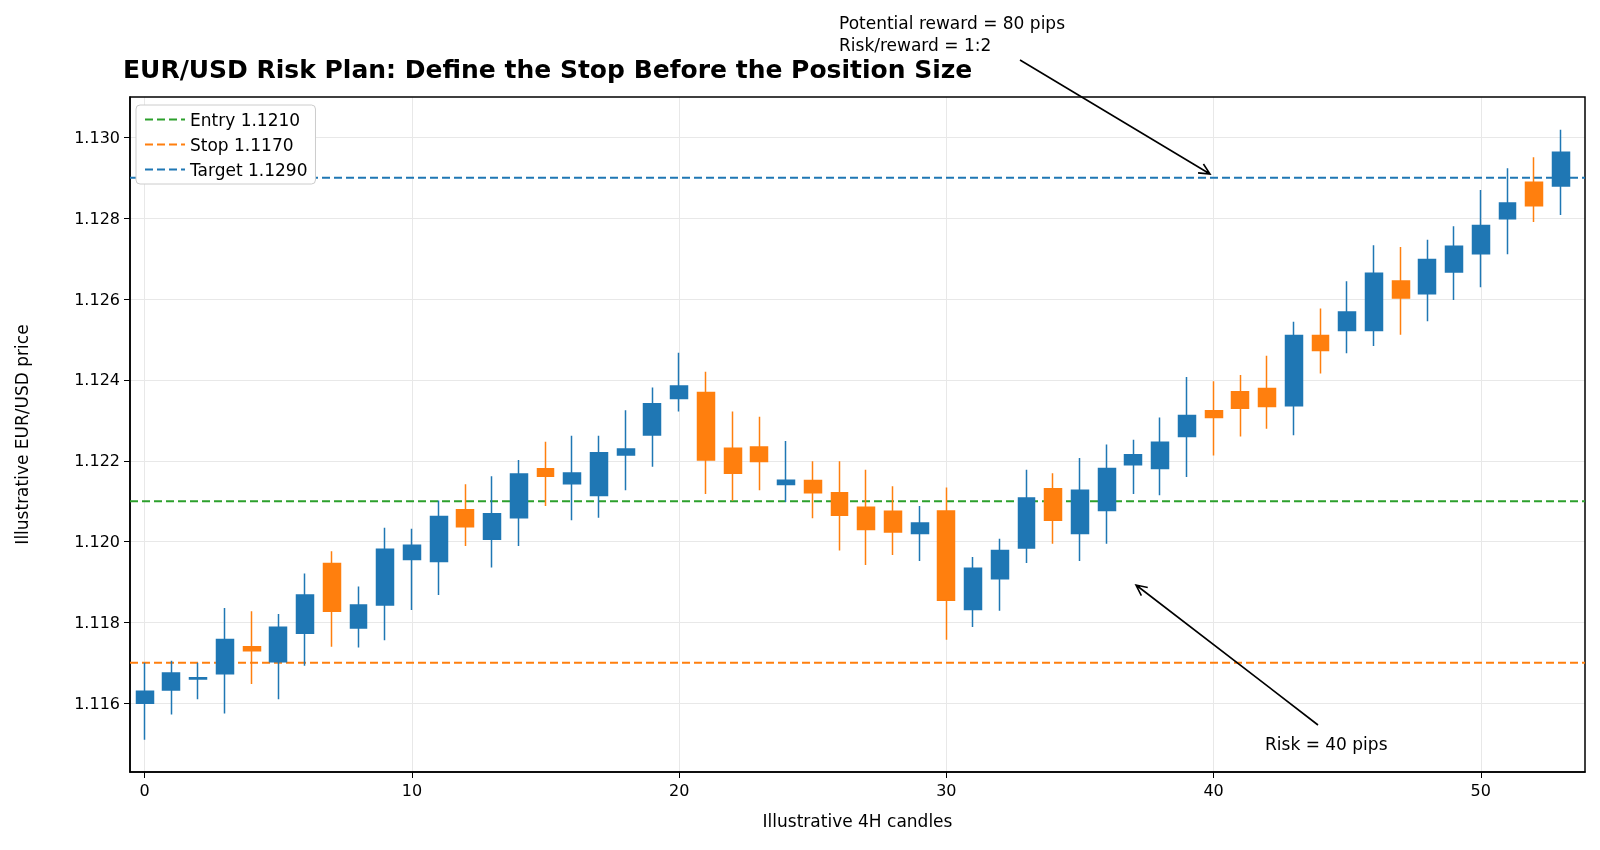  I want to click on annotation: Risk = 40 pips, so click(1326, 744).